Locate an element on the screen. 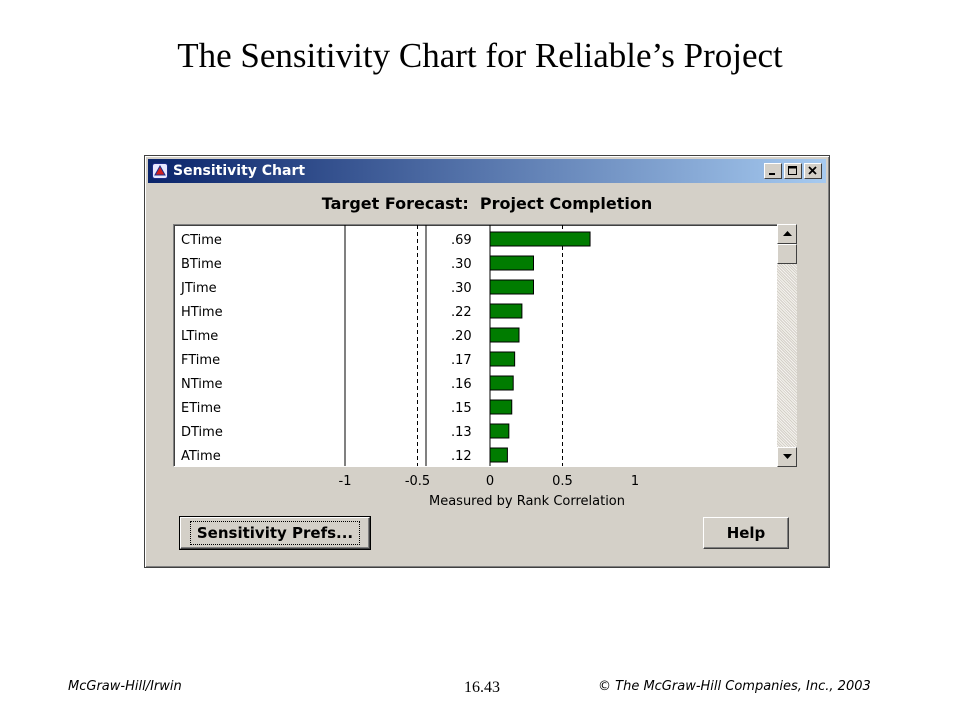 This screenshot has height=720, width=960. help-button: Help is located at coordinates (746, 533).